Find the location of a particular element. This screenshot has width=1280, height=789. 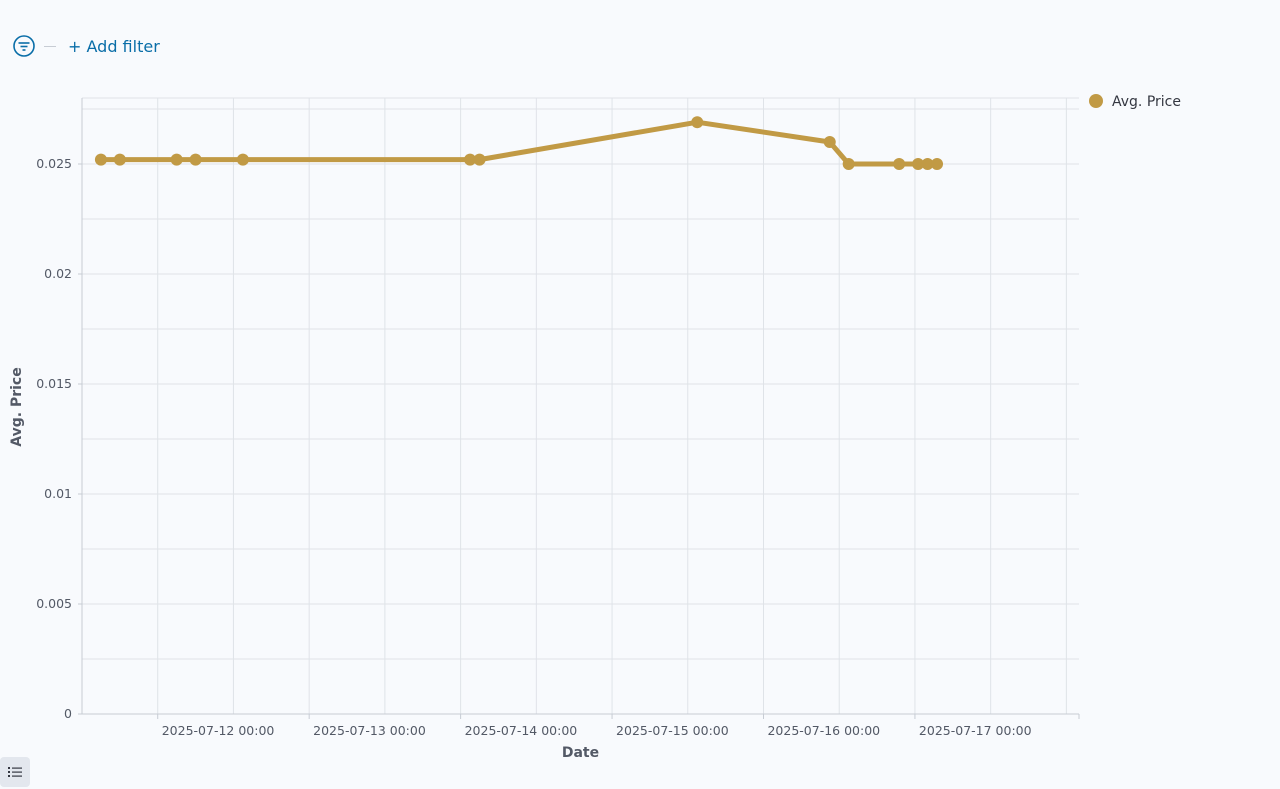

x-tick-label: 2025-07-12 00:00 is located at coordinates (218, 730).